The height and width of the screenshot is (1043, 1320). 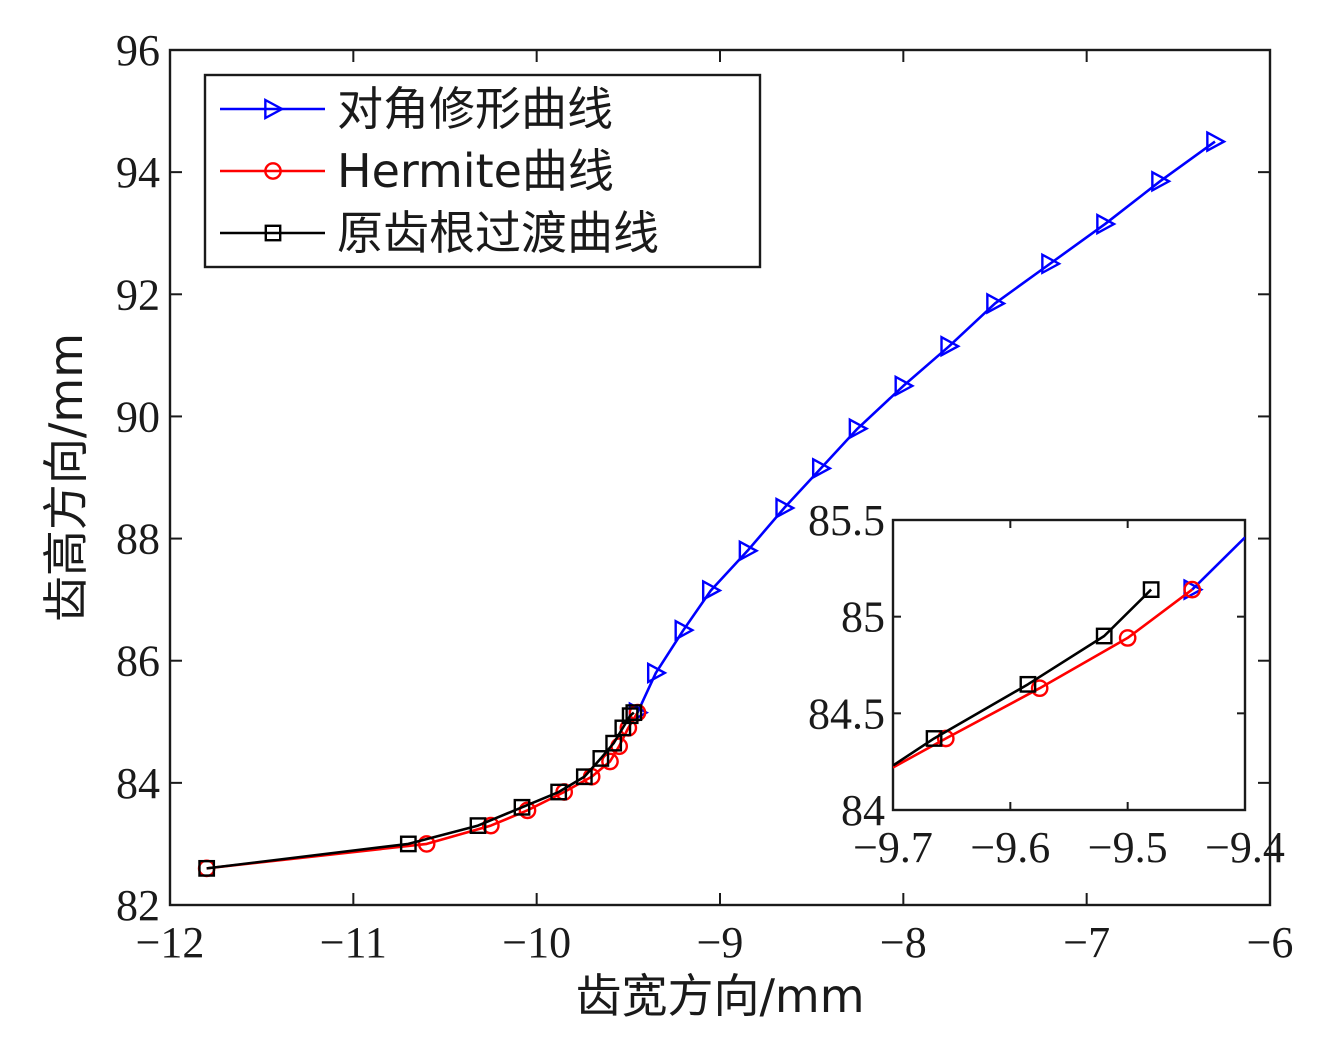 What do you see at coordinates (1245, 847) in the screenshot?
I see `inset-x-tick-label: −9.4` at bounding box center [1245, 847].